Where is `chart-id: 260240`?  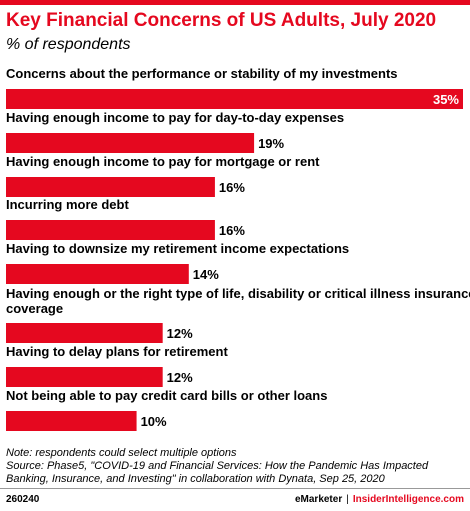
chart-id: 260240 is located at coordinates (23, 499).